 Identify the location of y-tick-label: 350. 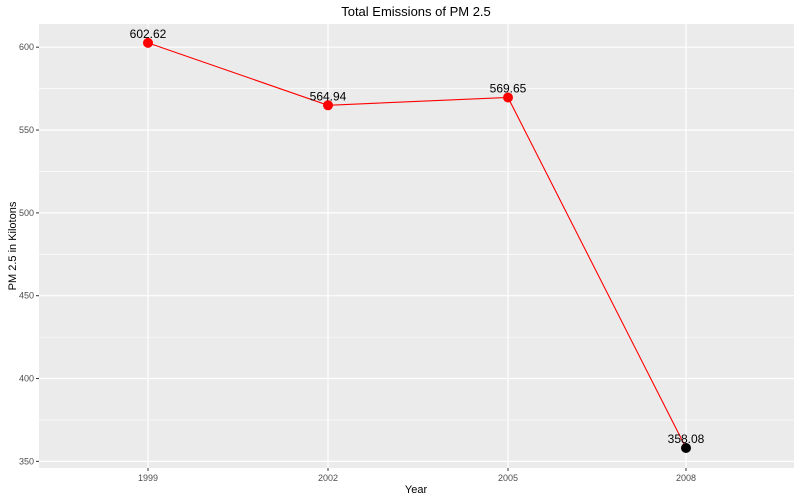
(26, 461).